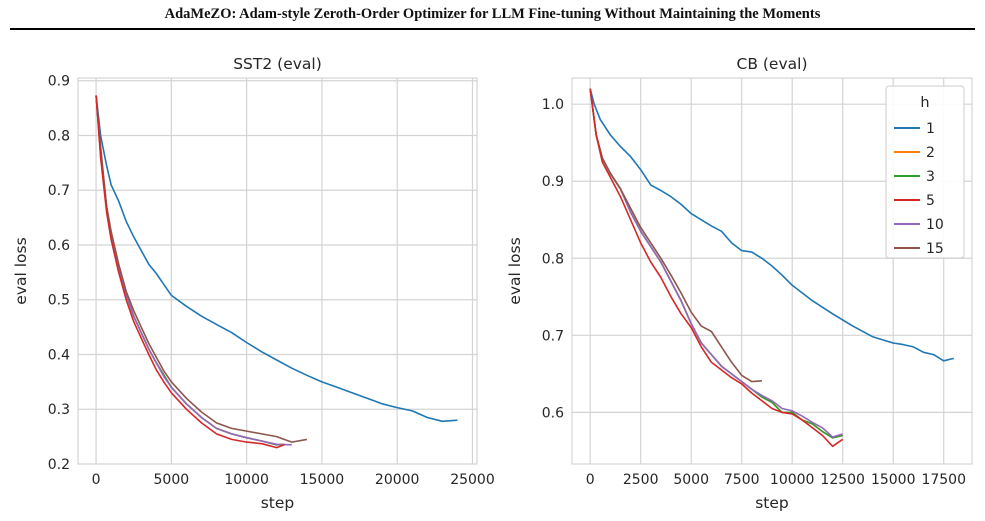  Describe the element at coordinates (641, 480) in the screenshot. I see `x-tick-label: 2500` at that location.